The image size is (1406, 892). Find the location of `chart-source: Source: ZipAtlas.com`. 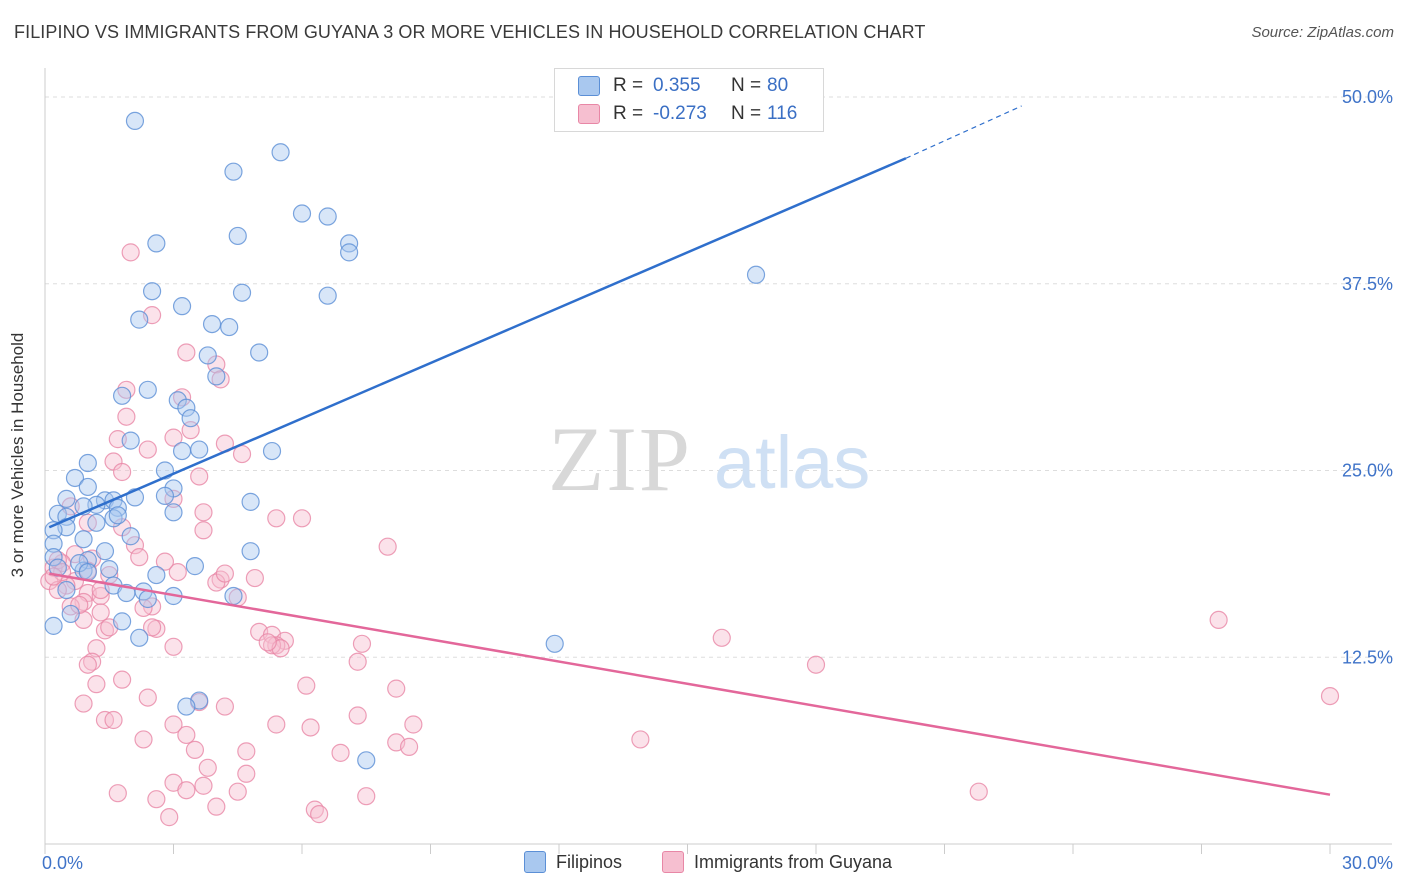

chart-source: Source: ZipAtlas.com is located at coordinates (1322, 32).